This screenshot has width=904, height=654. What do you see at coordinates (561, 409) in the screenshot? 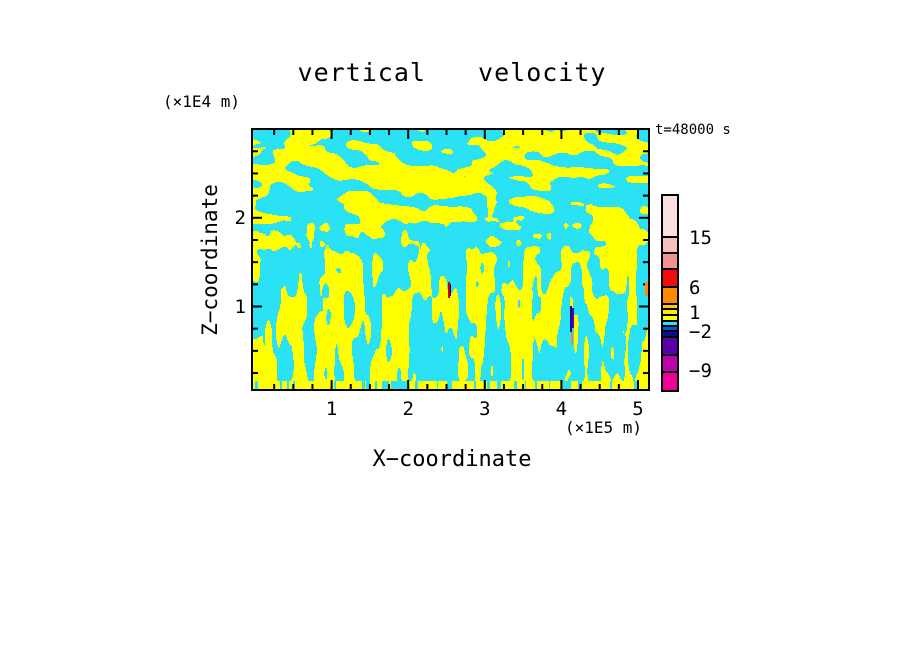
I see `x-tick-label: 4` at bounding box center [561, 409].